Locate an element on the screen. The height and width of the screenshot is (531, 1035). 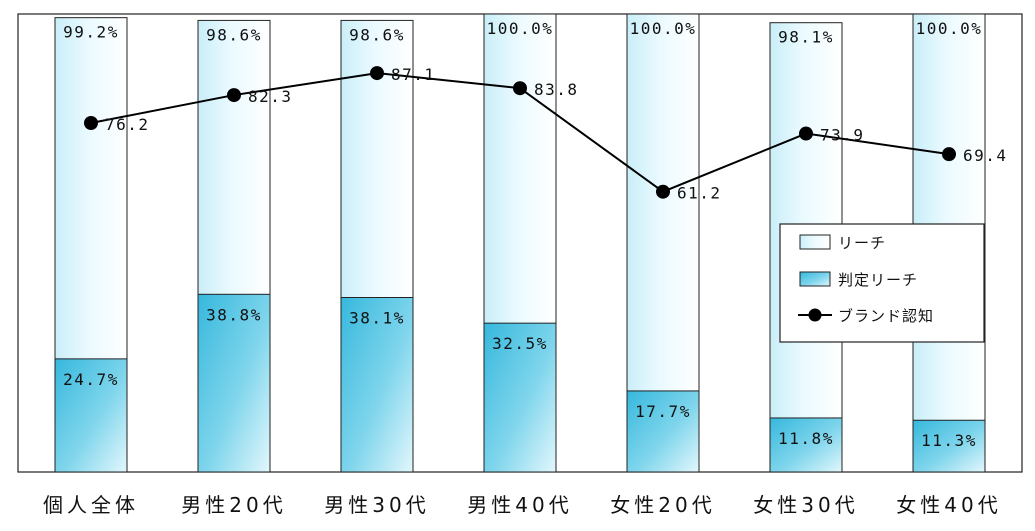
x-tick-label: 女性20代 is located at coordinates (662, 505).